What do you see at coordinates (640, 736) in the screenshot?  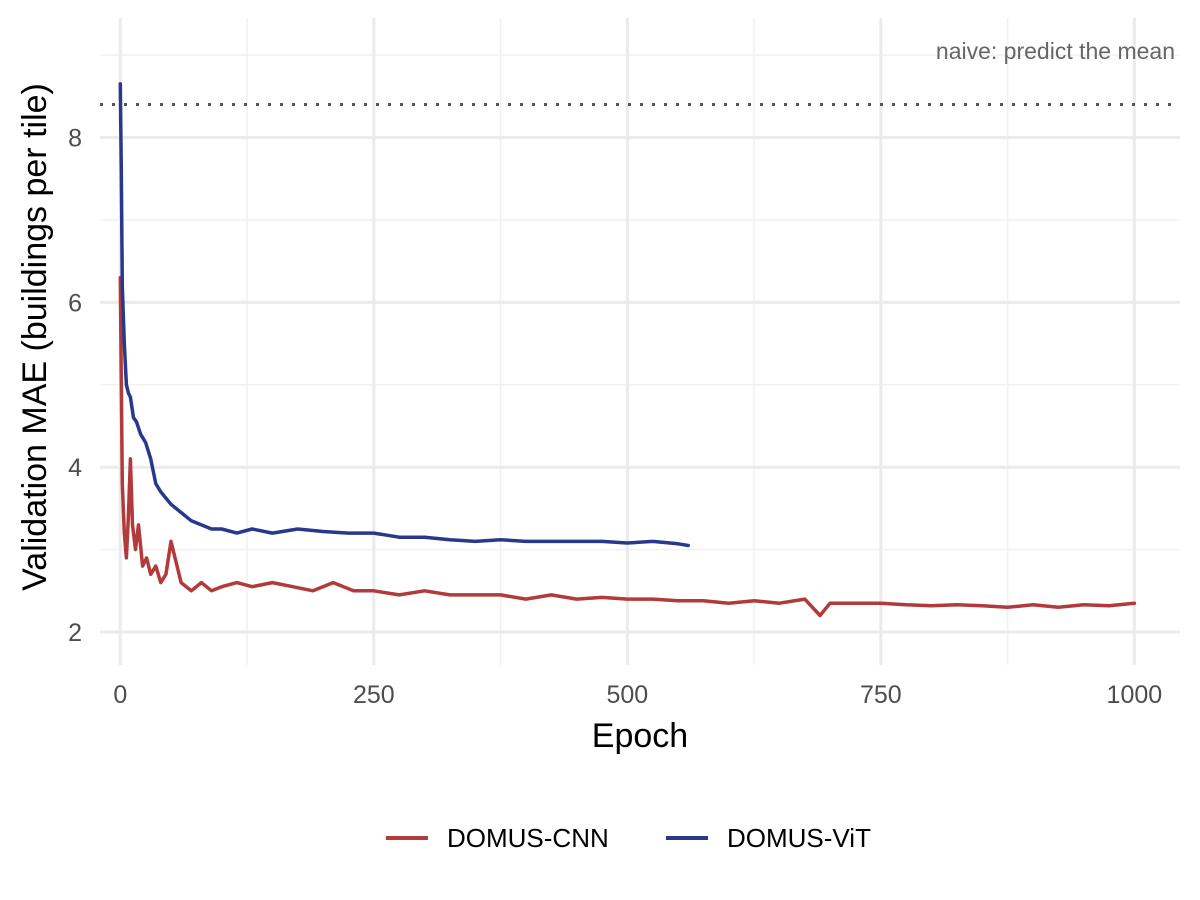 I see `x-axis-title: Epoch` at bounding box center [640, 736].